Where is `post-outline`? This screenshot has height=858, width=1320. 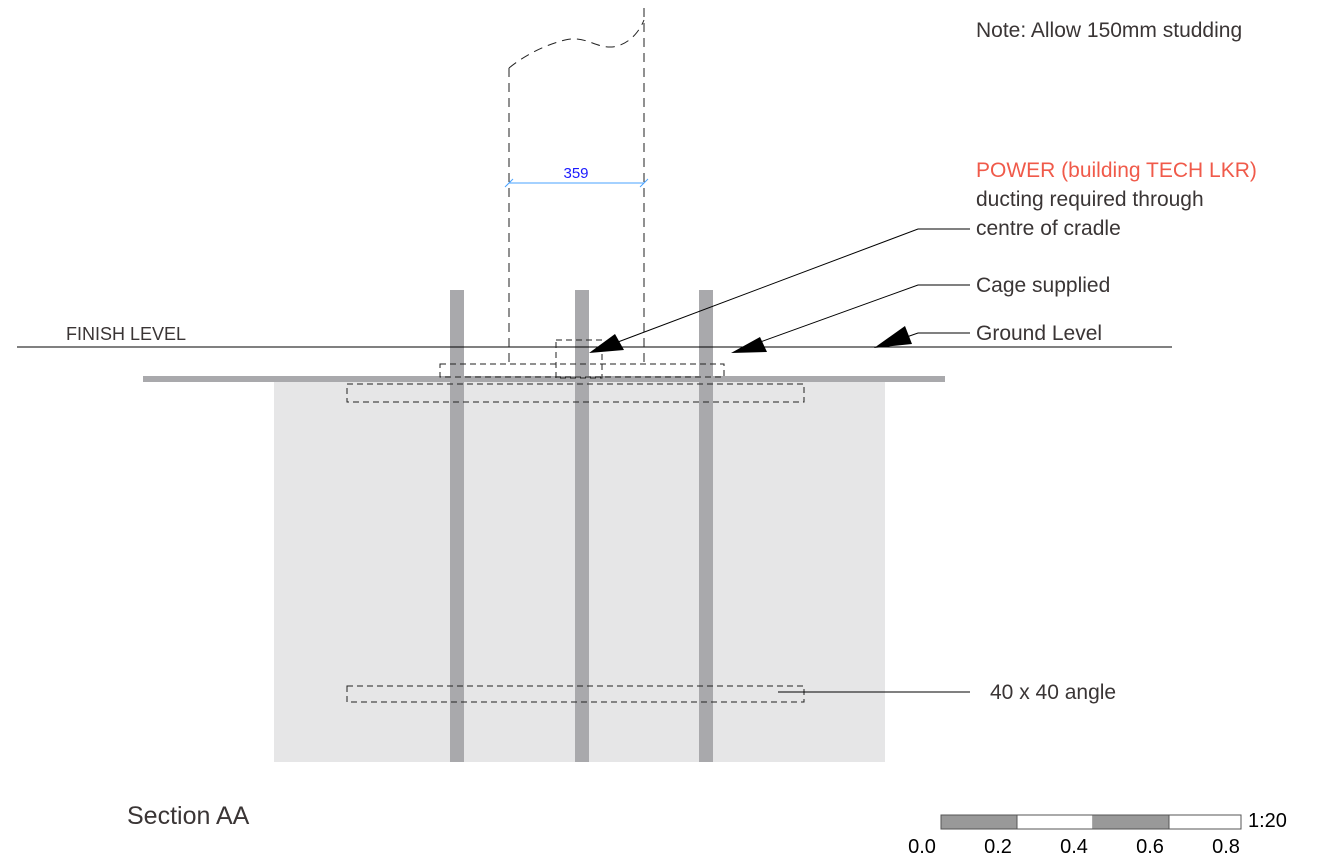 post-outline is located at coordinates (576, 187).